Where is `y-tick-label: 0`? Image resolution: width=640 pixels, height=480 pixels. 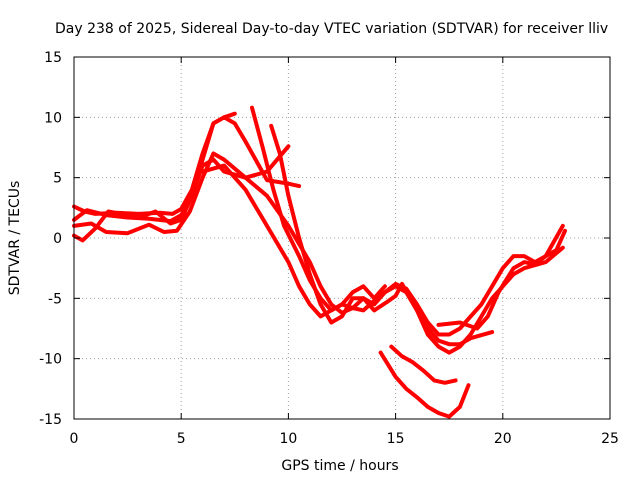 y-tick-label: 0 is located at coordinates (57, 239).